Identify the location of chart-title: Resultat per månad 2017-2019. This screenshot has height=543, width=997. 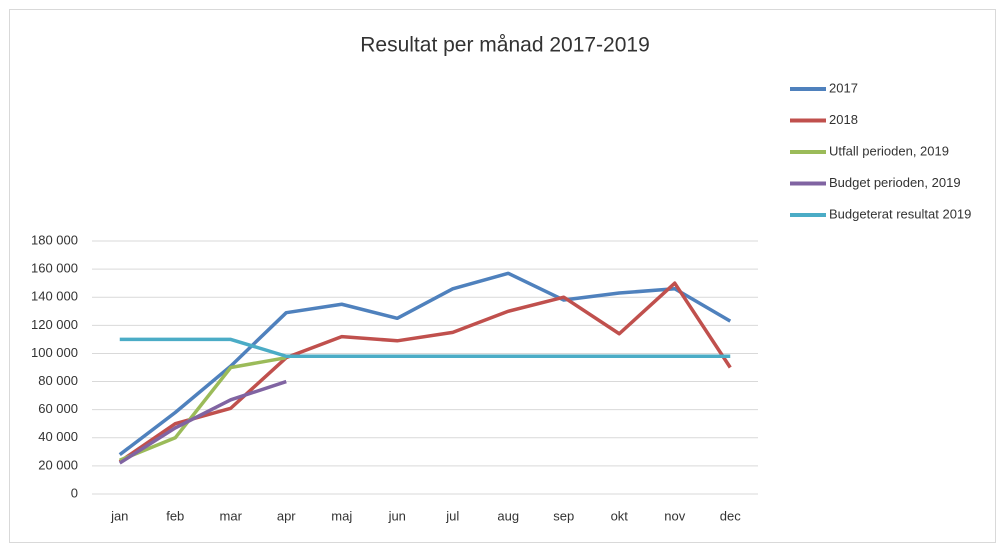
(505, 45).